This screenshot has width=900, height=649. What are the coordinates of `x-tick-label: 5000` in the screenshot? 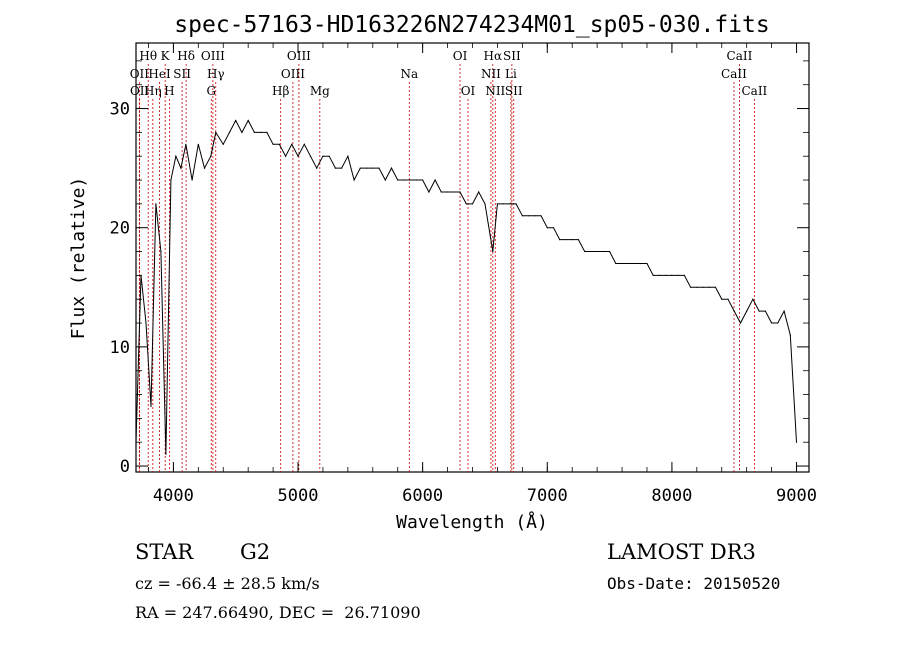 It's located at (298, 496).